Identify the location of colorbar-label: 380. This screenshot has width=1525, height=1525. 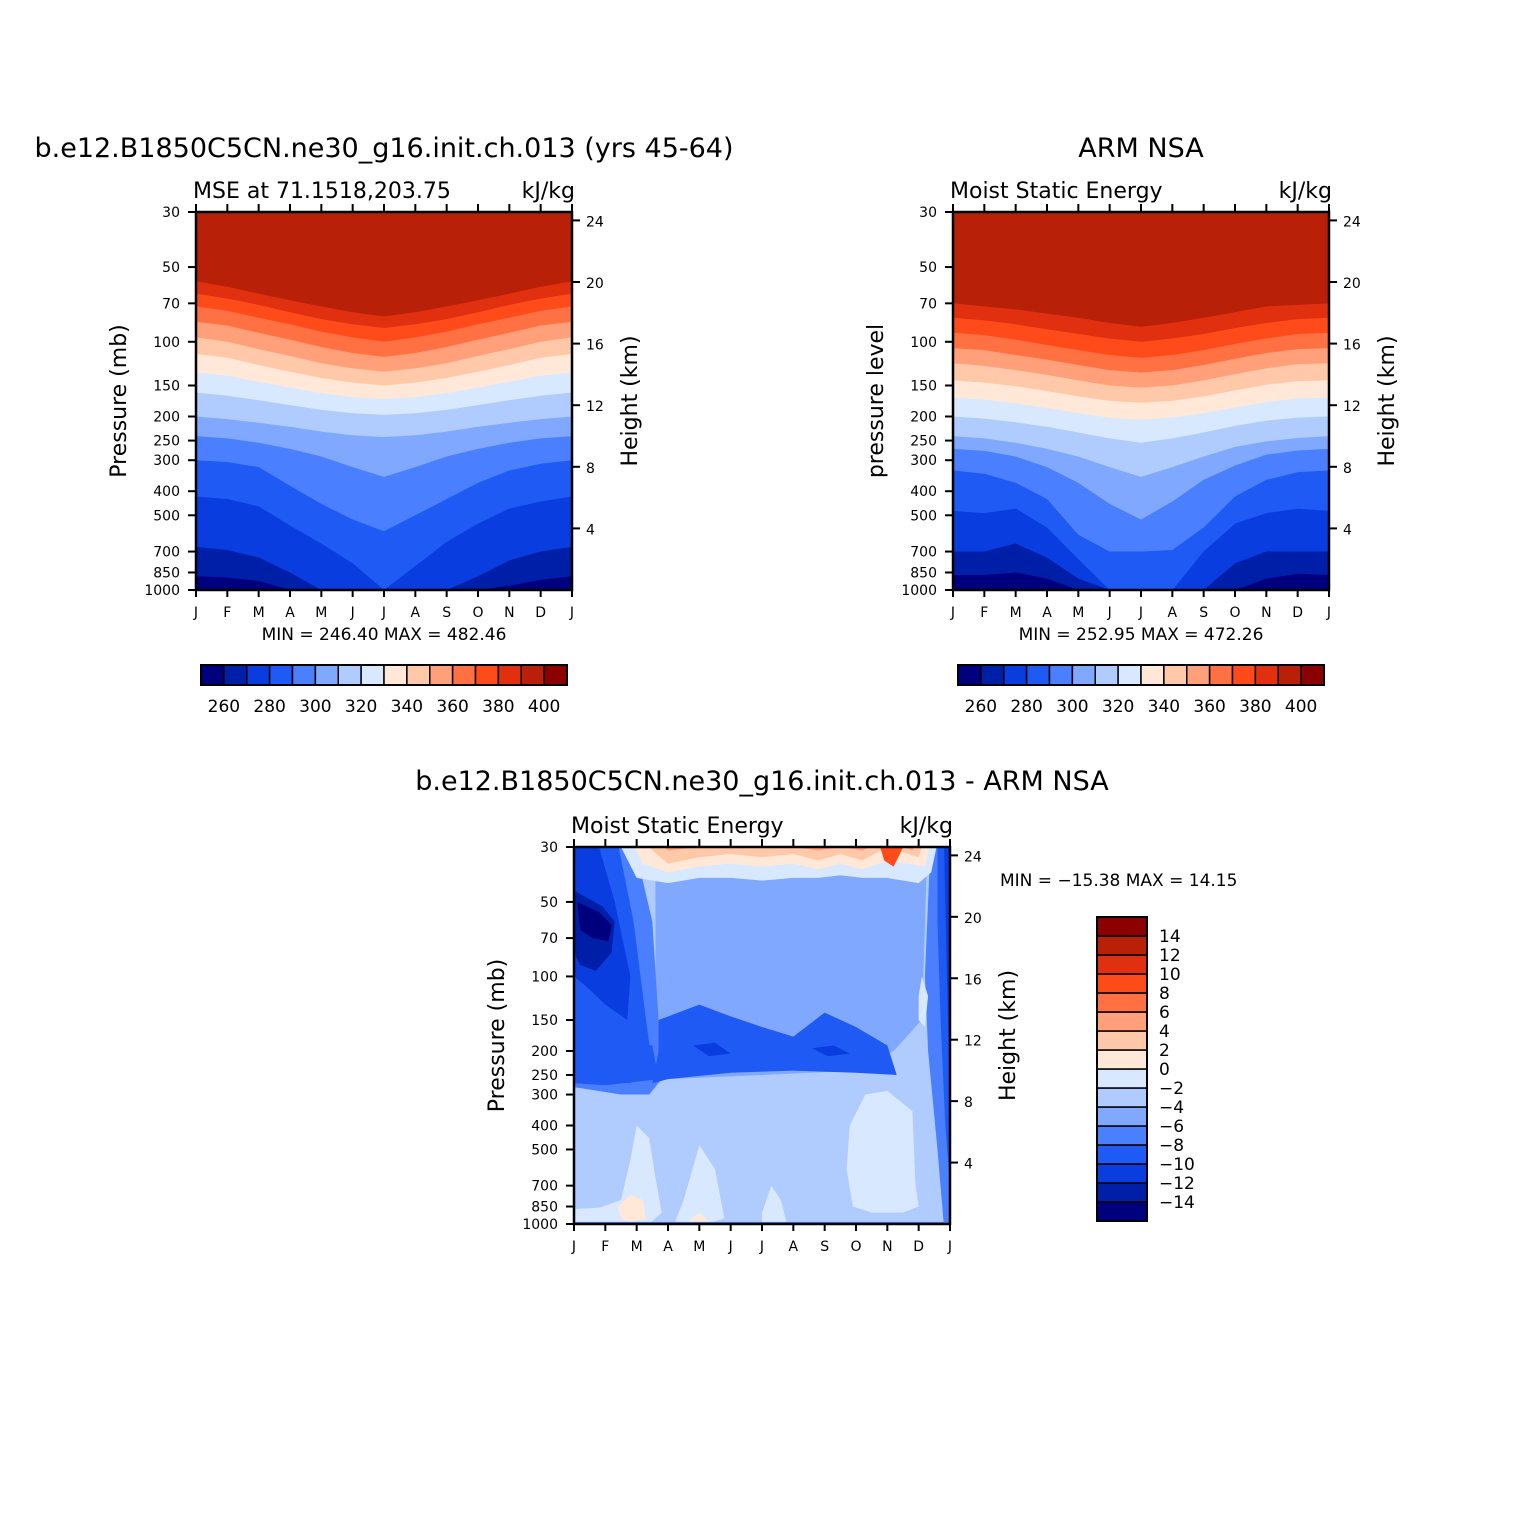
(1255, 707).